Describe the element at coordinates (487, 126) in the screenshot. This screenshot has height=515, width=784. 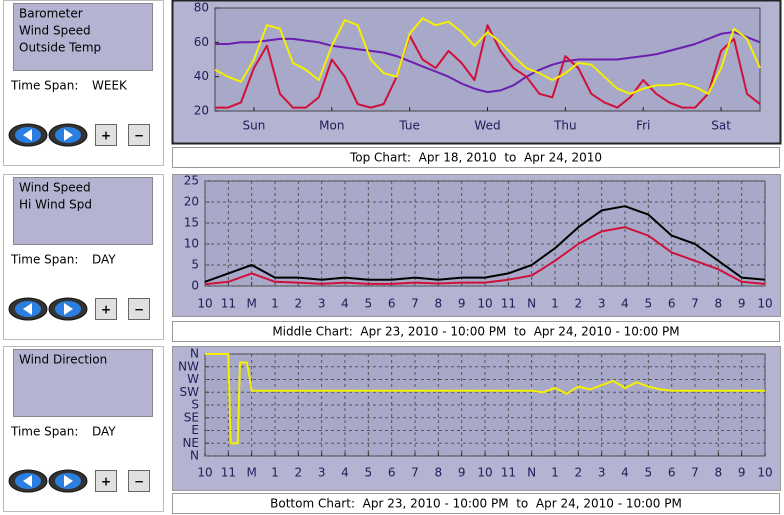
I see `x-tick-label: Wed` at that location.